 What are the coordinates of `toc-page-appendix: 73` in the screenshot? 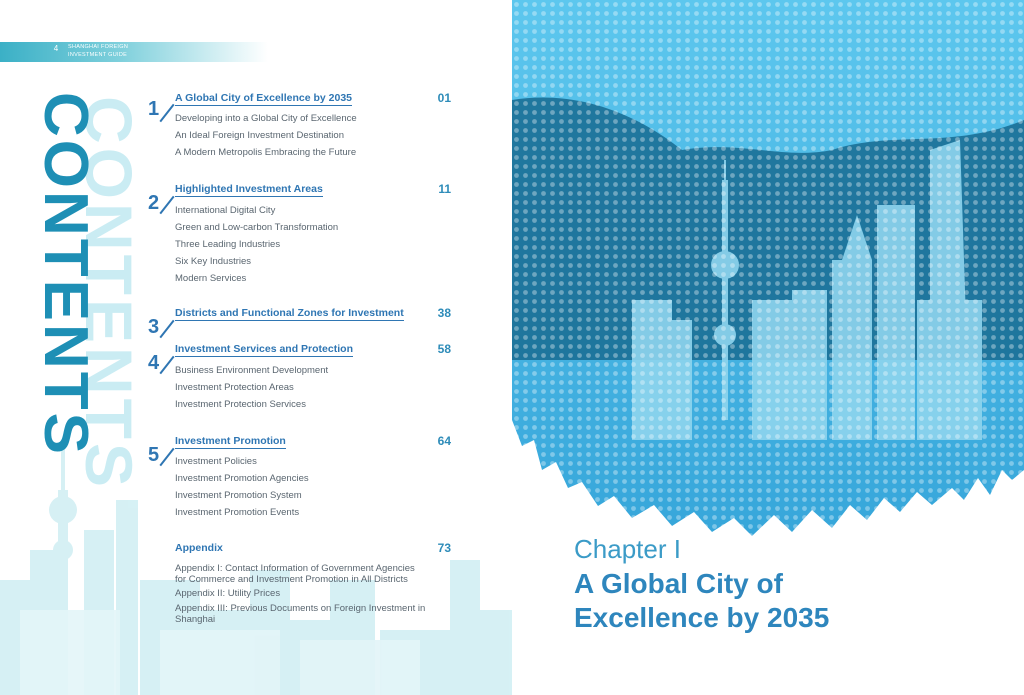 It's located at (444, 548).